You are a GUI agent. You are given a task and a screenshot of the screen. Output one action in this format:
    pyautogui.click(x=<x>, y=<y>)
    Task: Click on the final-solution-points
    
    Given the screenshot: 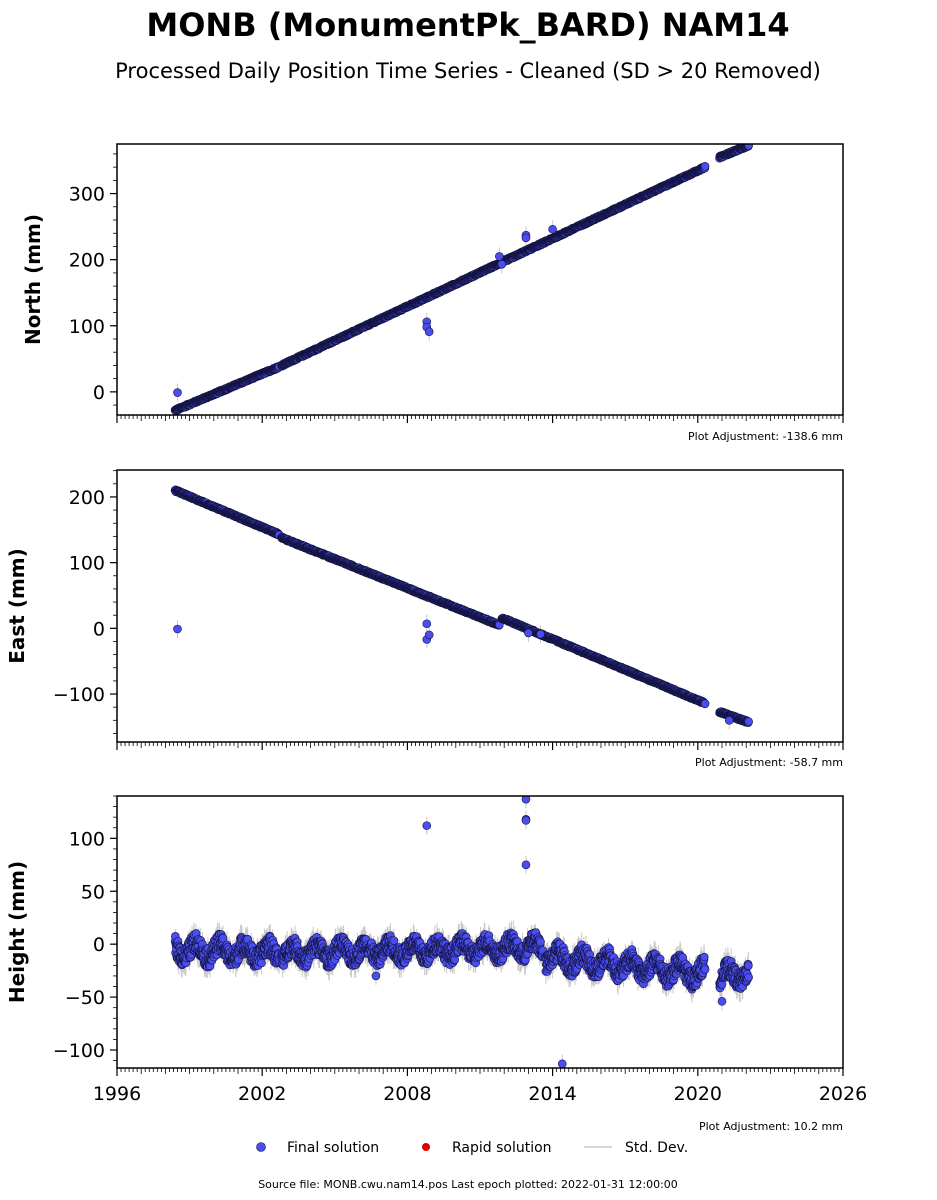 What is the action you would take?
    pyautogui.click(x=461, y=279)
    